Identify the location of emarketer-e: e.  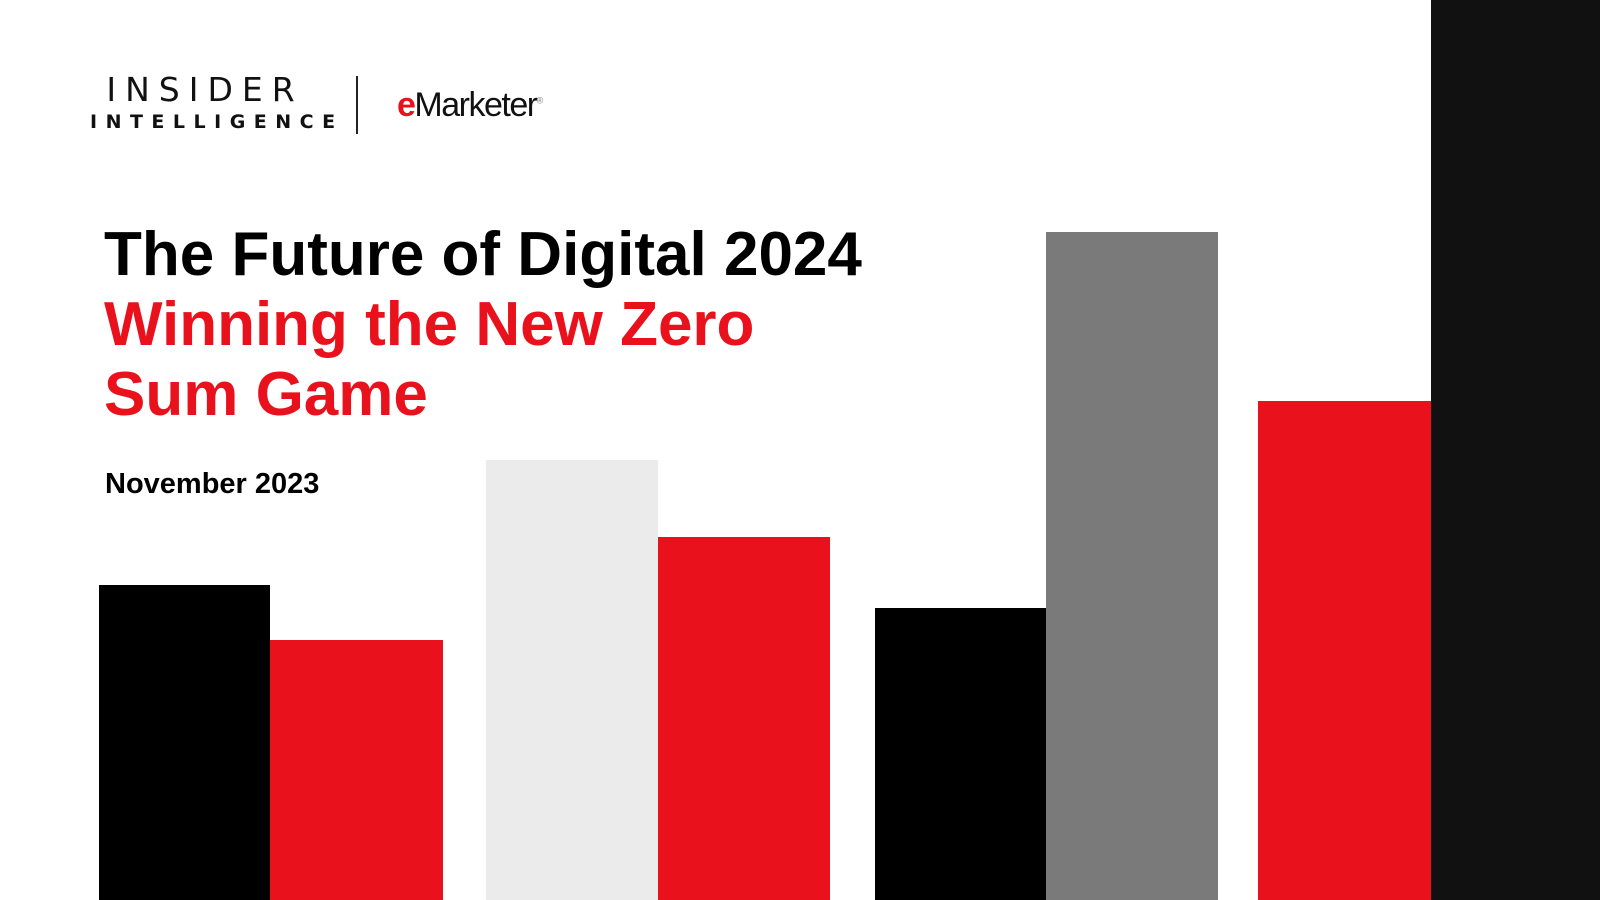
(406, 105).